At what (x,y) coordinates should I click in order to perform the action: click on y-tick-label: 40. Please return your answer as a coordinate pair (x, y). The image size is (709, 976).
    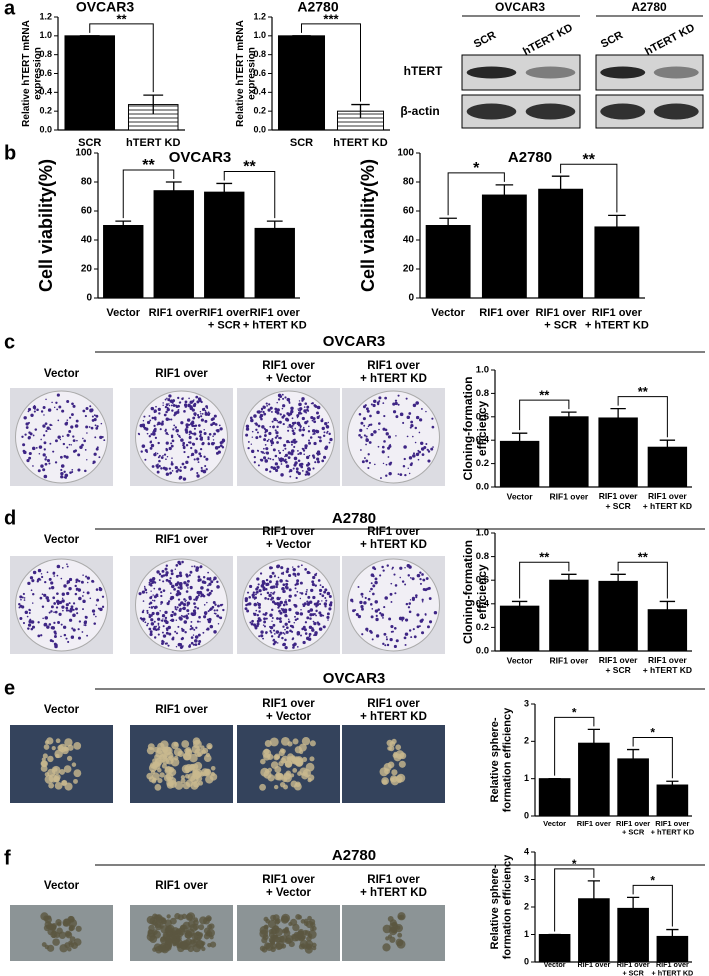
    Looking at the image, I should click on (409, 240).